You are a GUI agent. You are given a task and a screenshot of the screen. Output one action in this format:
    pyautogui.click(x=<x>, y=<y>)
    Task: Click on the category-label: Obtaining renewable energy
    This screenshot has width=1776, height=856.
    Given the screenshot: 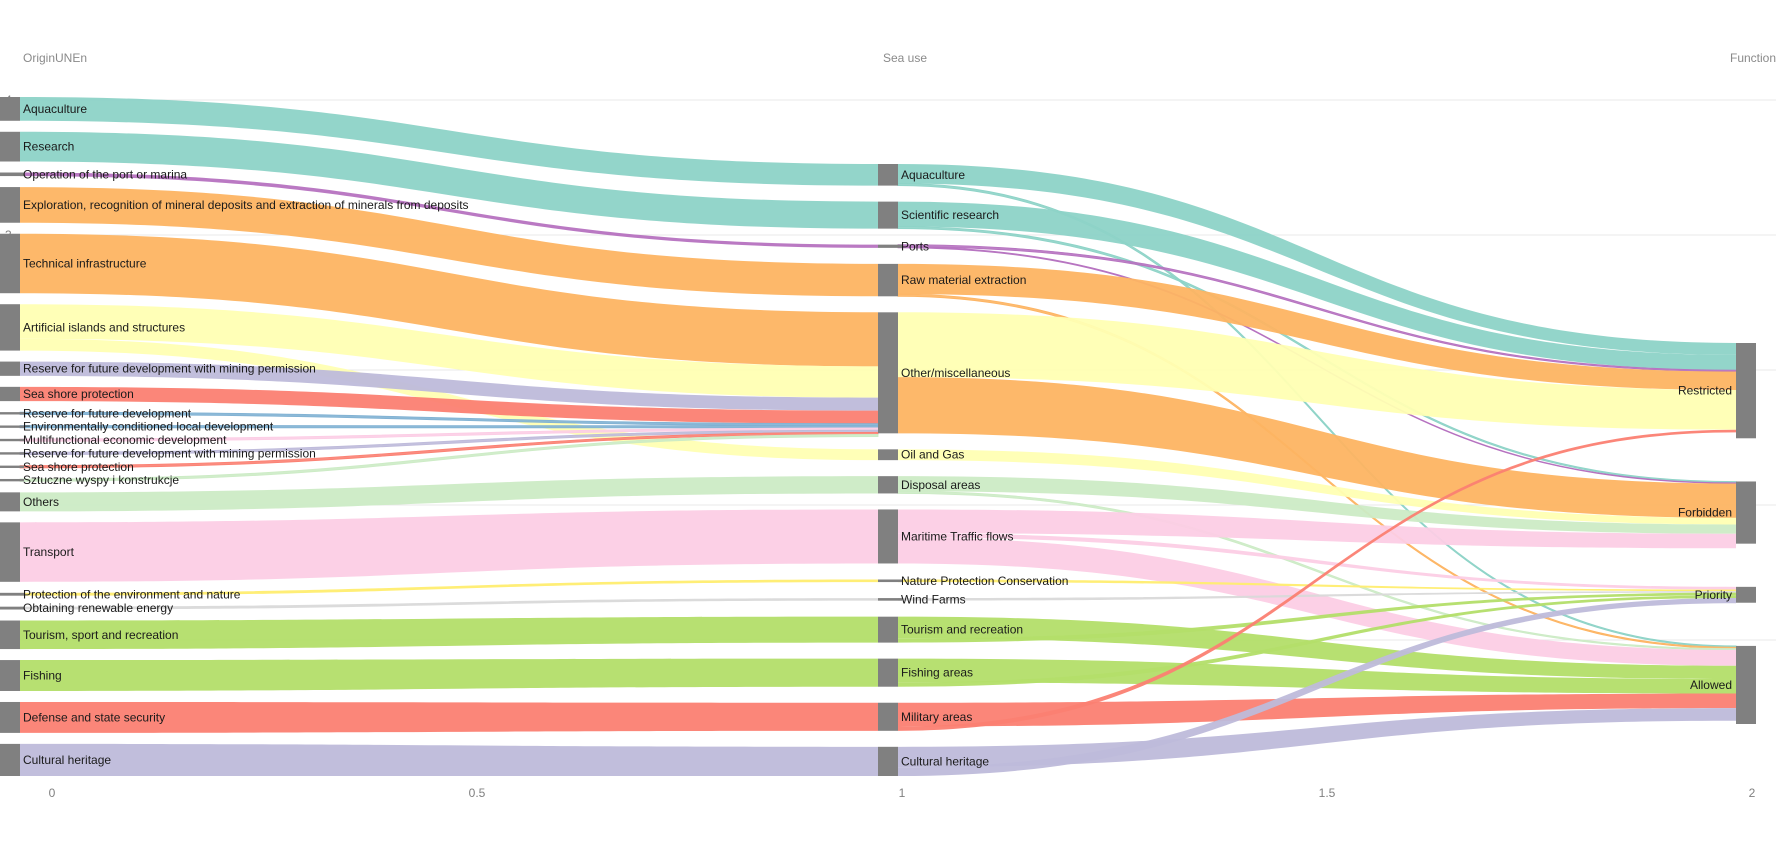 What is the action you would take?
    pyautogui.click(x=98, y=608)
    